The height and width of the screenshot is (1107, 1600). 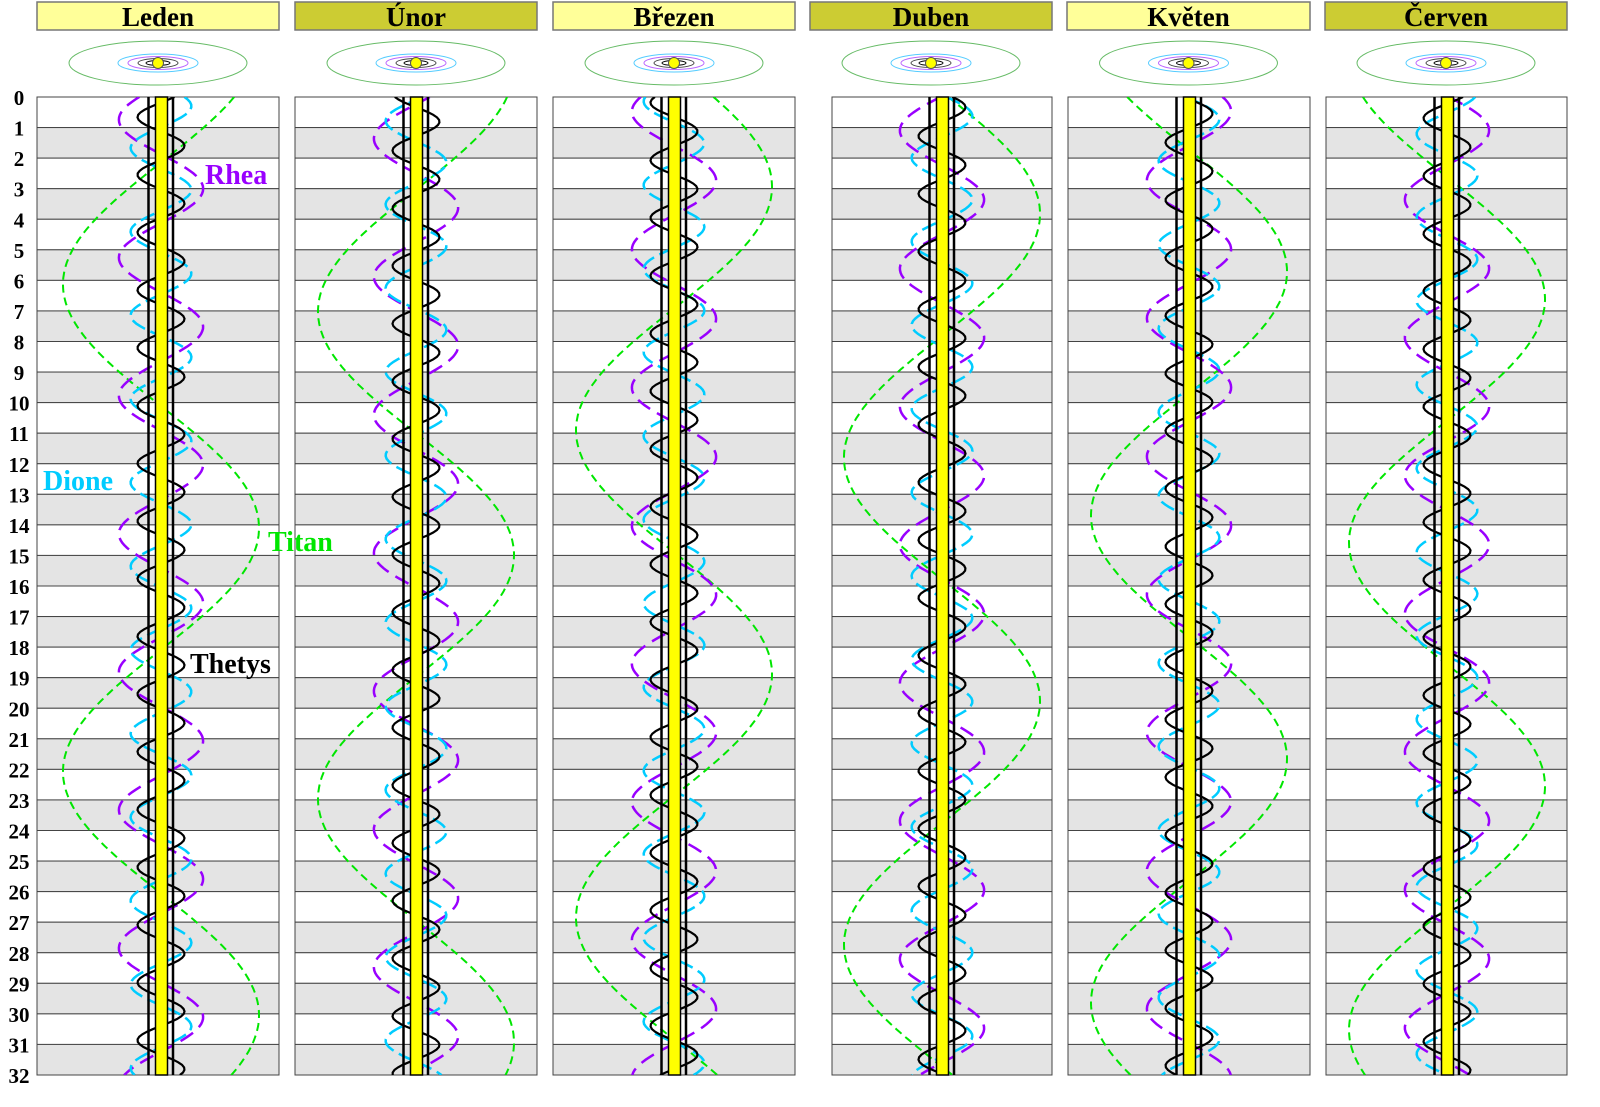 I want to click on day-tick-label: 4, so click(x=19, y=220).